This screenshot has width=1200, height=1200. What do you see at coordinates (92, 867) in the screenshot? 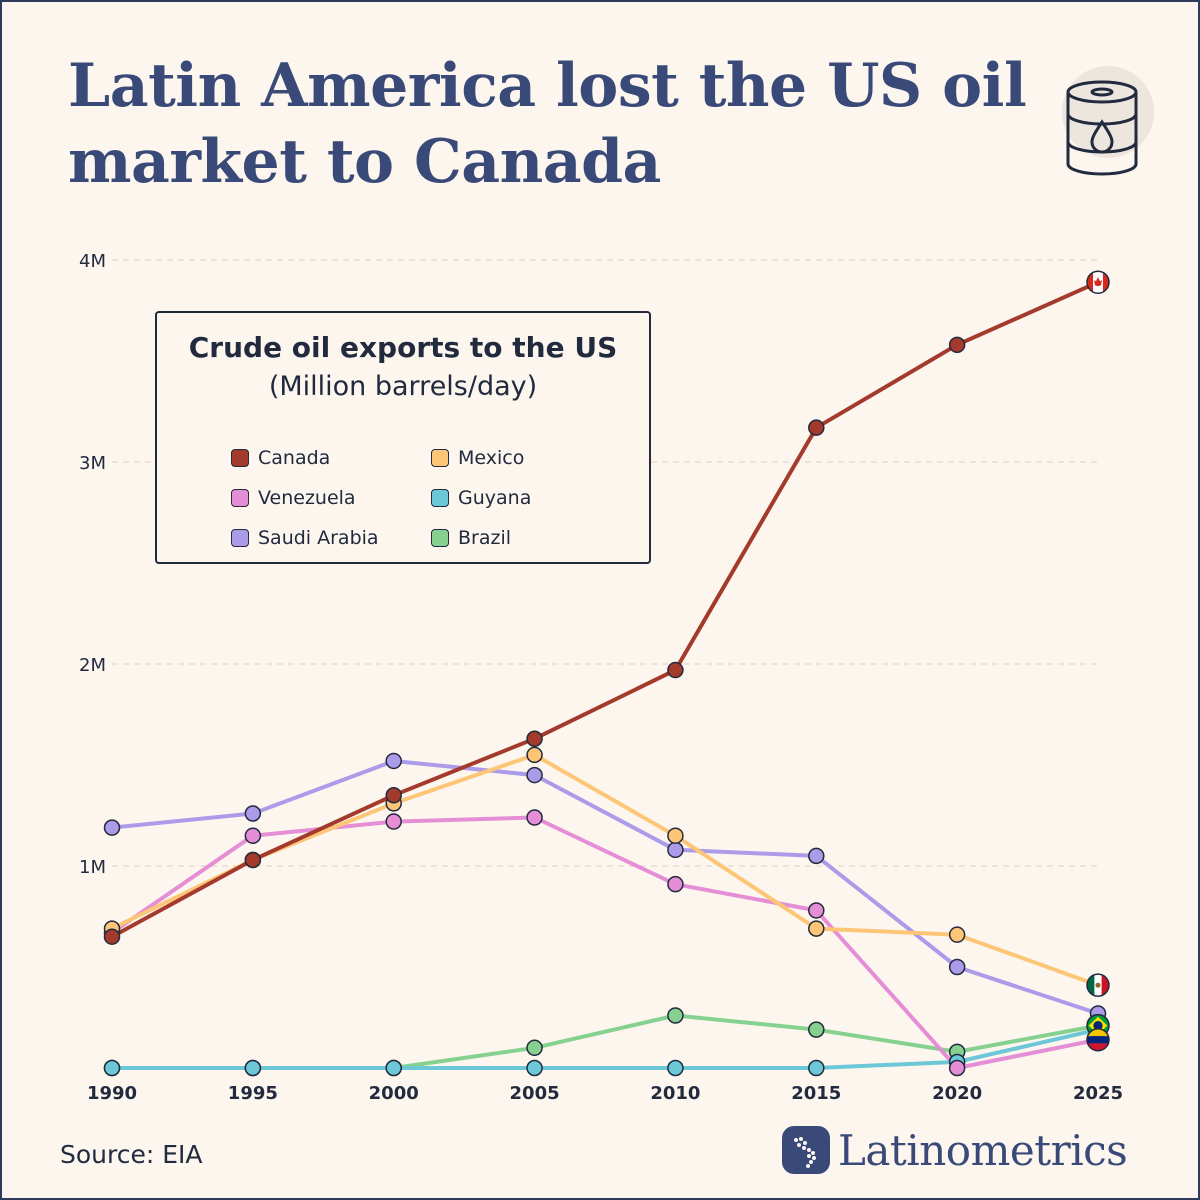
I see `y-tick-label: 1M` at bounding box center [92, 867].